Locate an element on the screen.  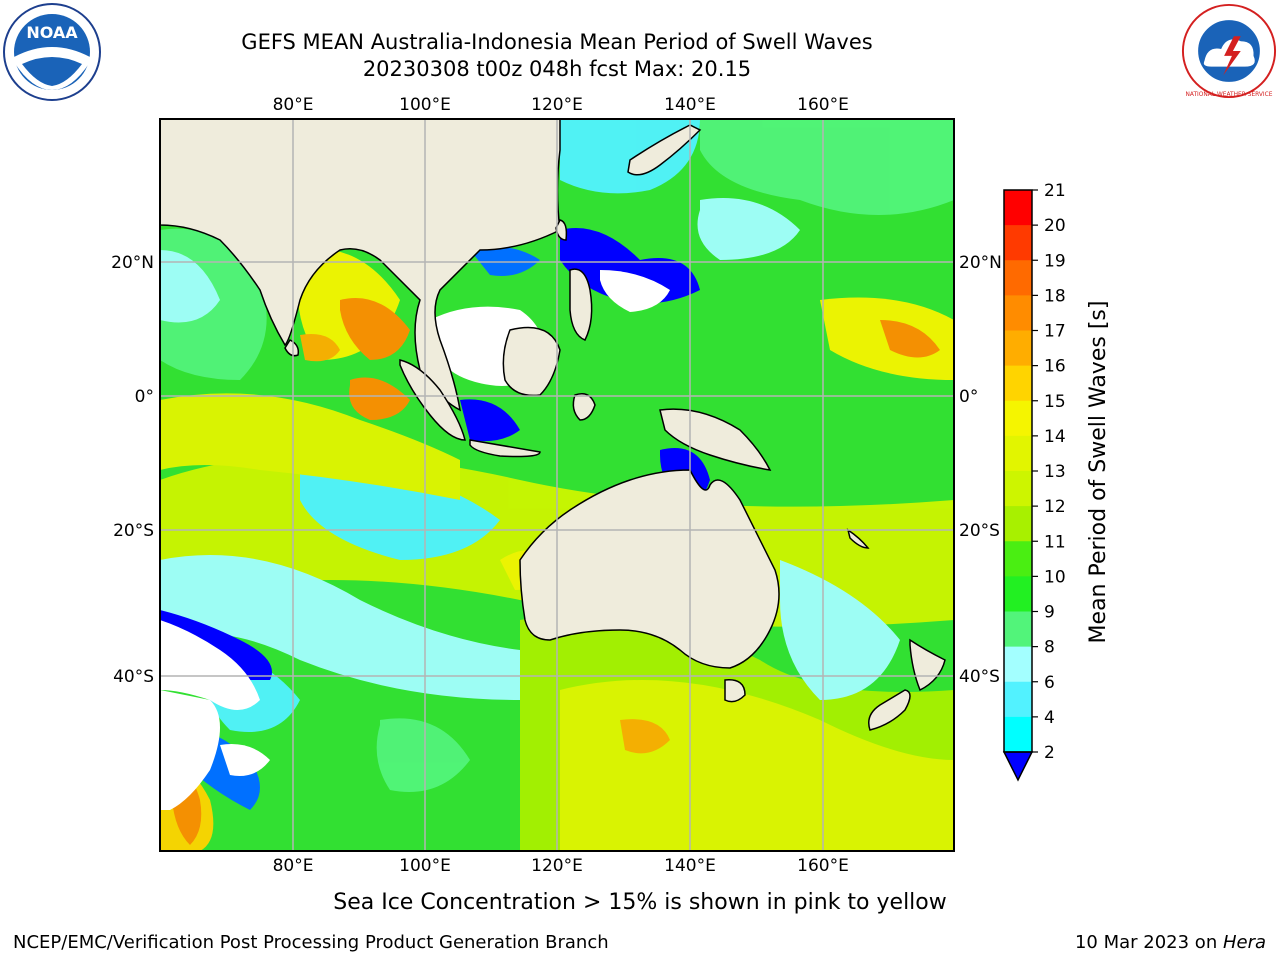
lon-label-bottom: 100°E is located at coordinates (425, 866).